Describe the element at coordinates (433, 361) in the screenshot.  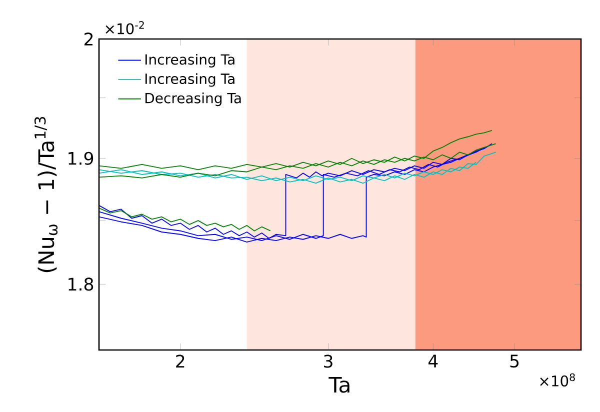
I see `x-tick-label: 4` at that location.